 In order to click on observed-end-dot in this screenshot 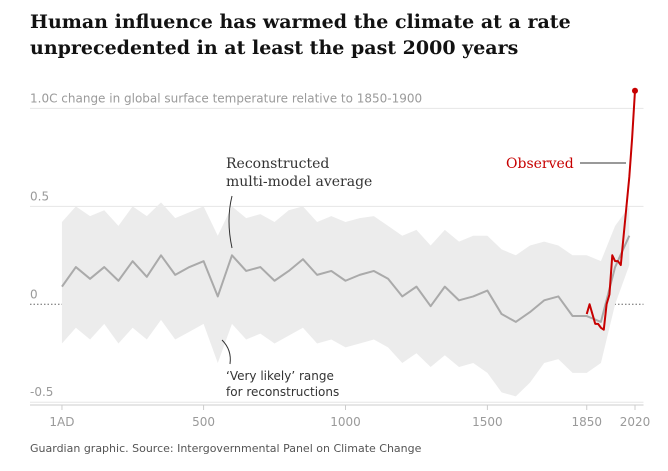, I will do `click(634, 90)`.